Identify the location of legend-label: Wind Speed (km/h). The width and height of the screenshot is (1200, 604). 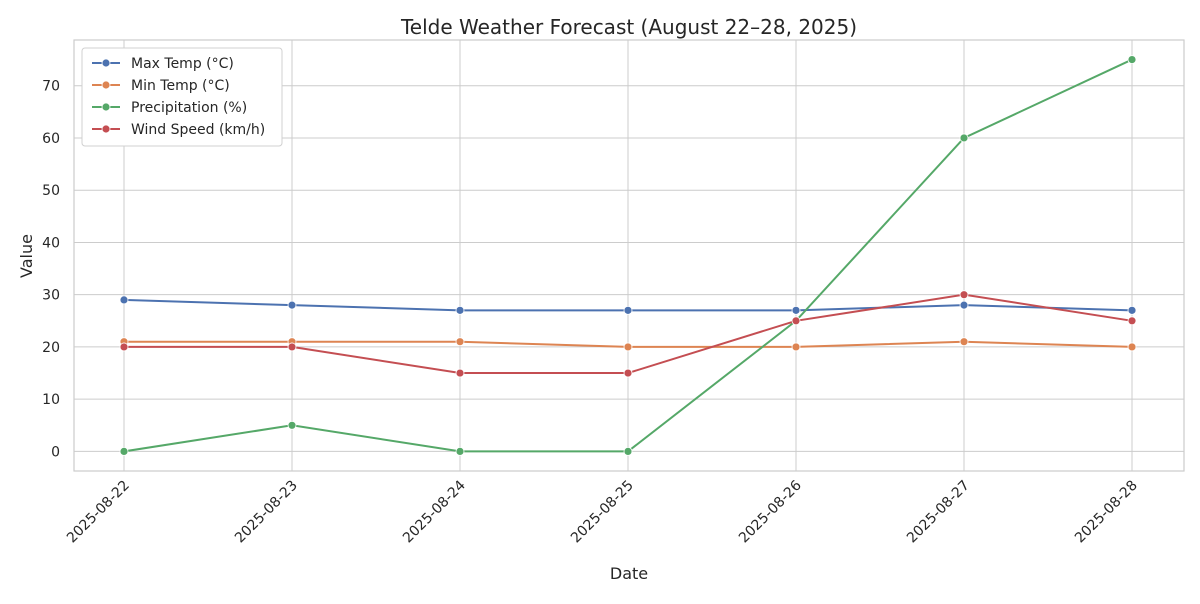
(198, 130).